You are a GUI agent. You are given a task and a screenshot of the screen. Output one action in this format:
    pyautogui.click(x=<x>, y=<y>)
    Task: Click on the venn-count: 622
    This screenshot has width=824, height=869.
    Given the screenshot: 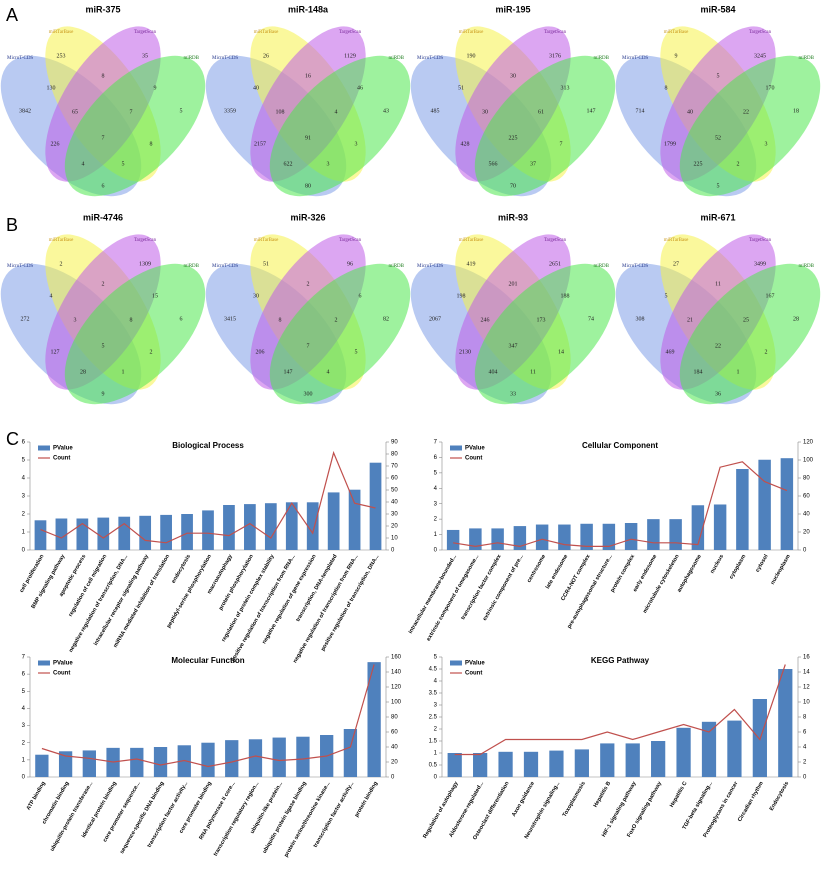 What is the action you would take?
    pyautogui.click(x=288, y=164)
    